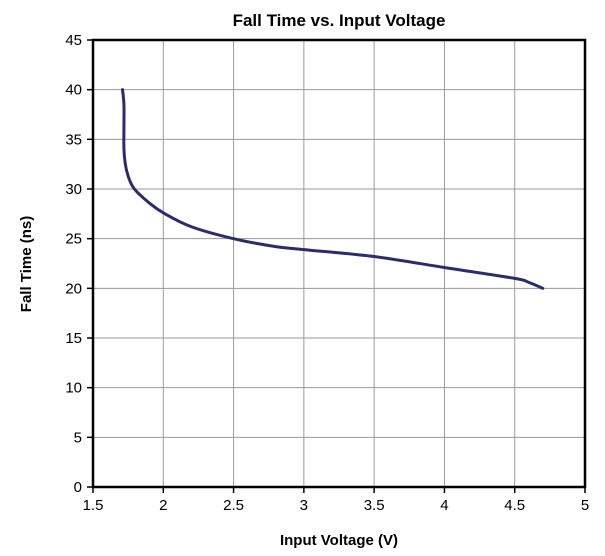 This screenshot has width=605, height=556. What do you see at coordinates (73, 388) in the screenshot?
I see `y-tick-label: 10` at bounding box center [73, 388].